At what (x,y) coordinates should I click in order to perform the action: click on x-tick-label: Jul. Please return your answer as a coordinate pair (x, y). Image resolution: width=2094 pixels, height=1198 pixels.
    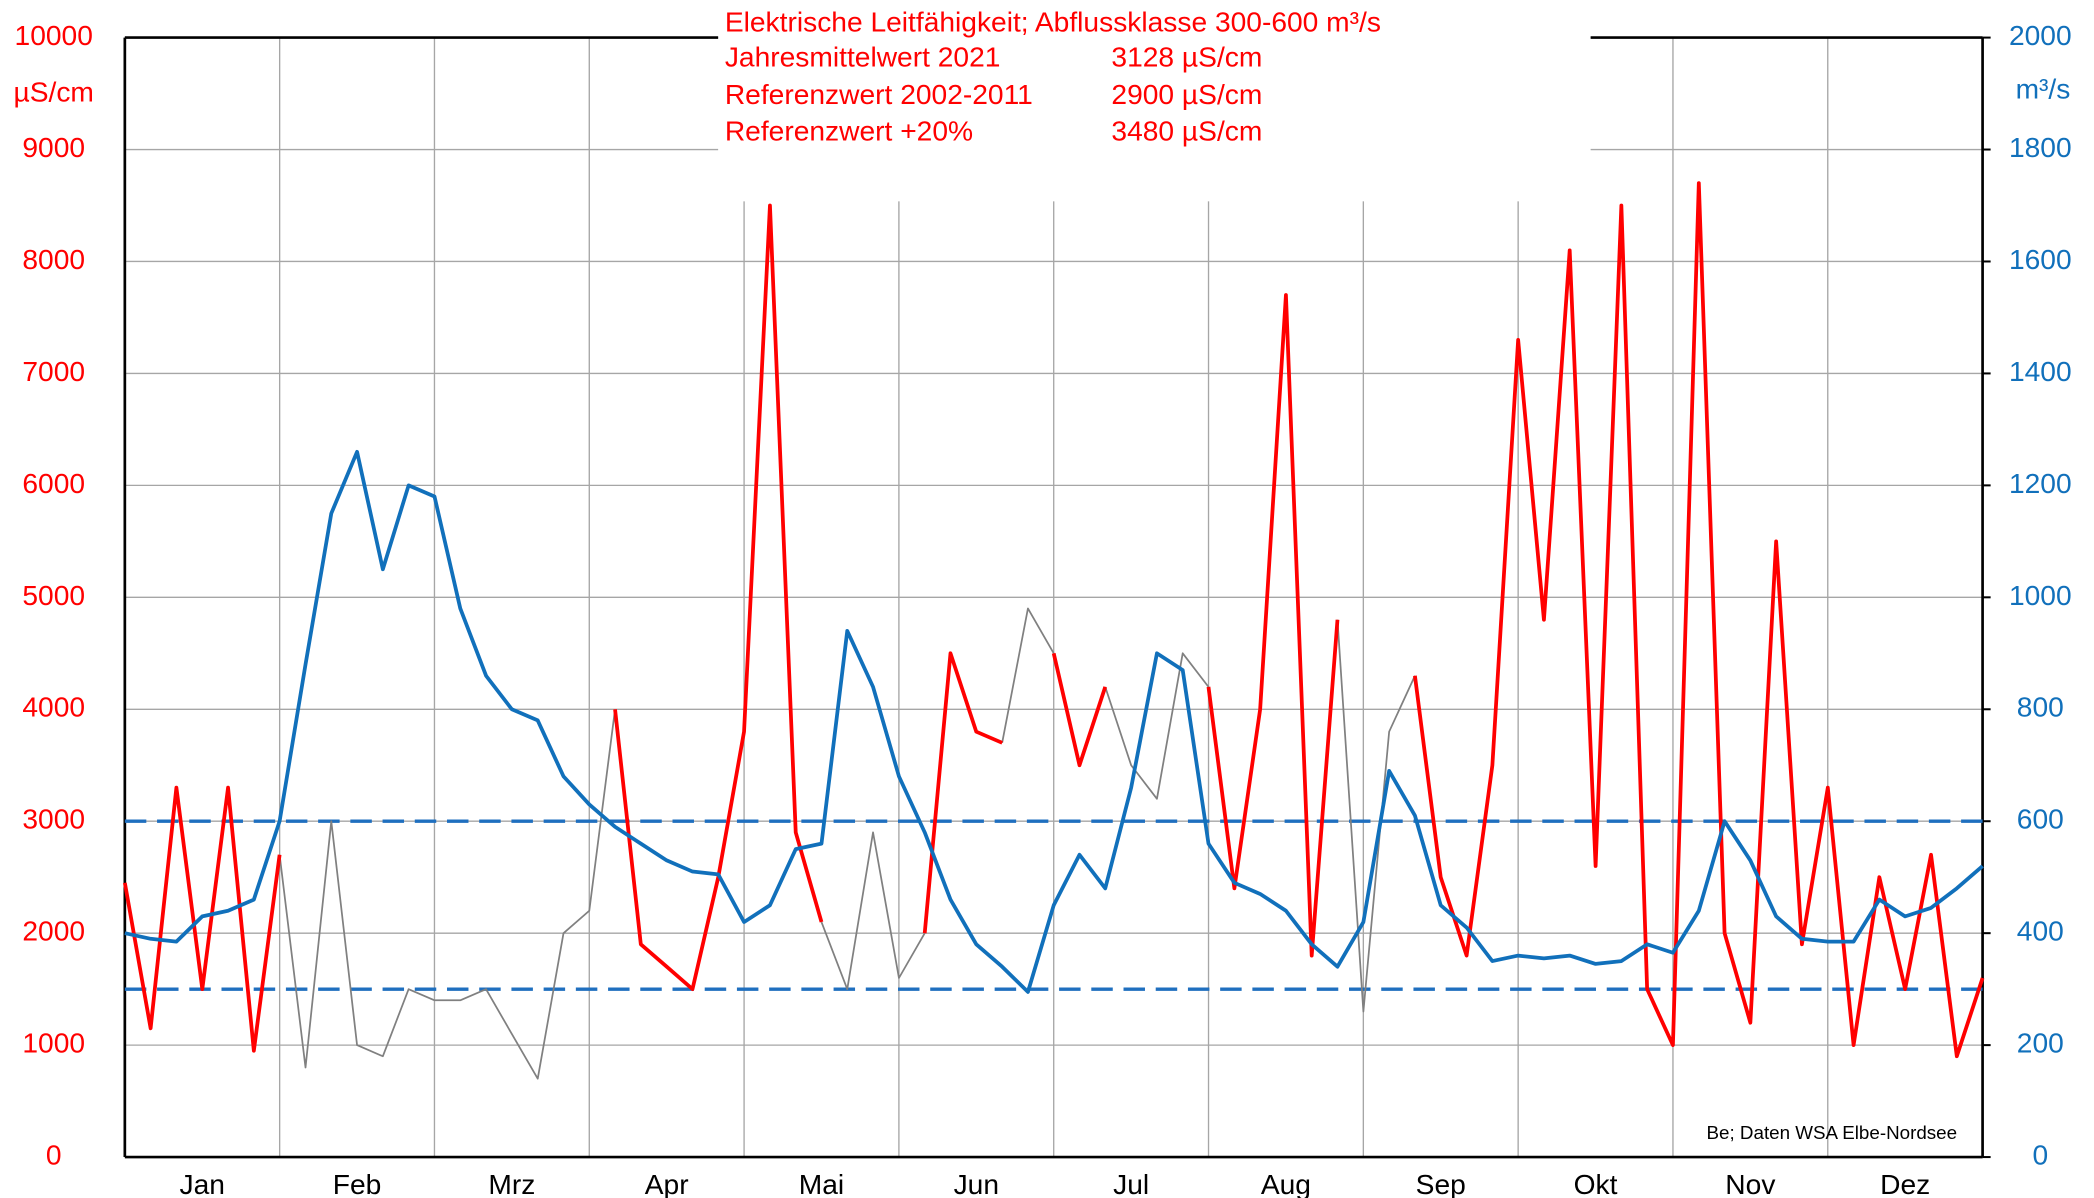
    Looking at the image, I should click on (1131, 1183).